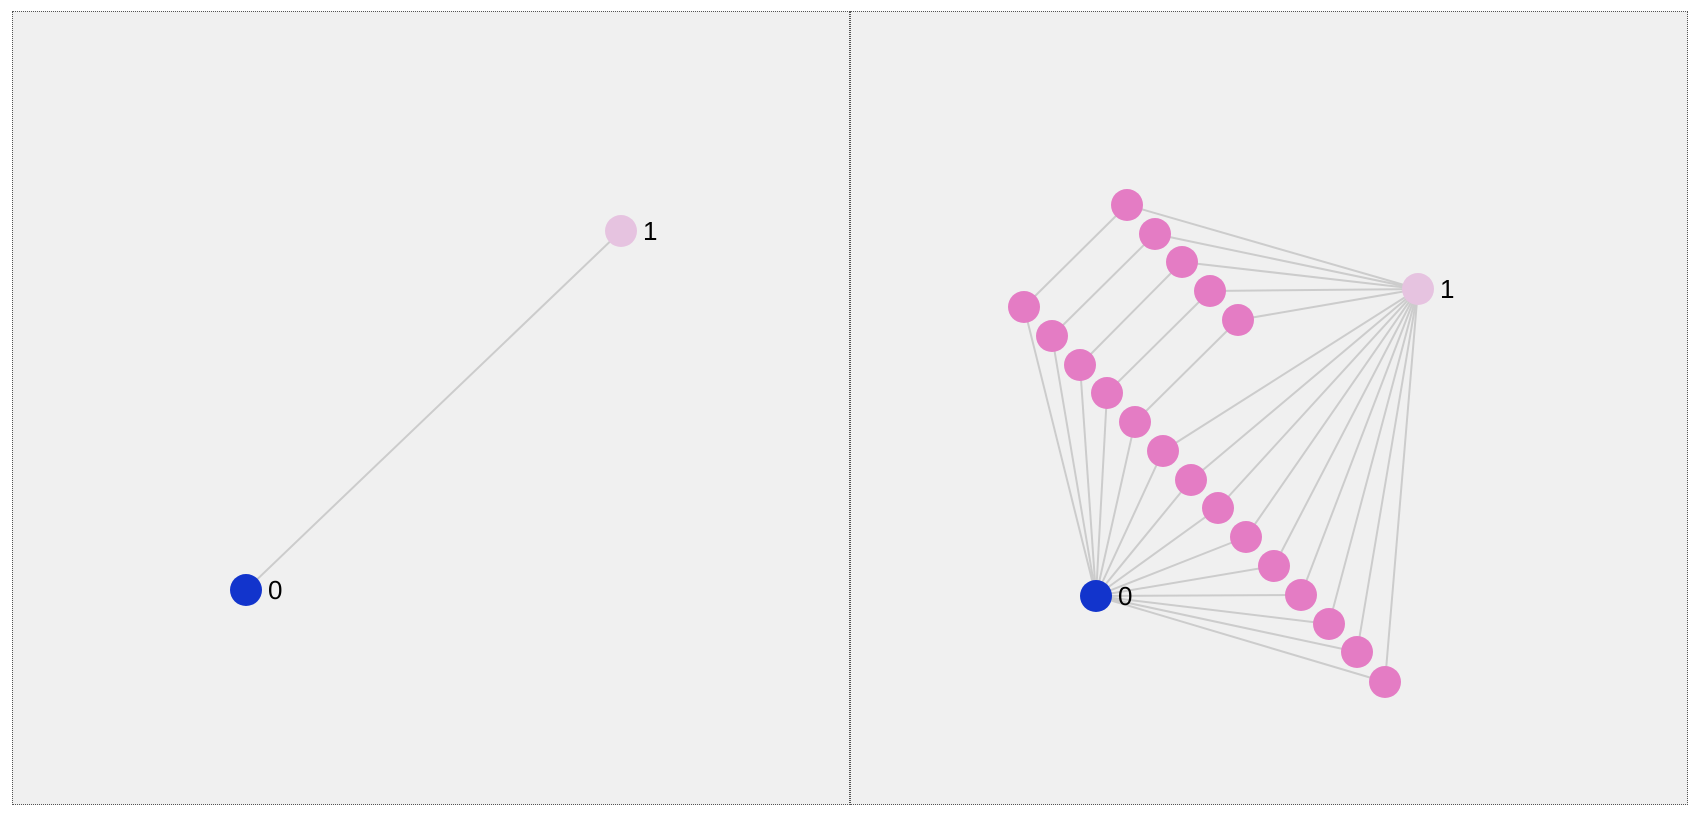 Image resolution: width=1696 pixels, height=814 pixels. I want to click on edge-b14-n0, so click(1240, 639).